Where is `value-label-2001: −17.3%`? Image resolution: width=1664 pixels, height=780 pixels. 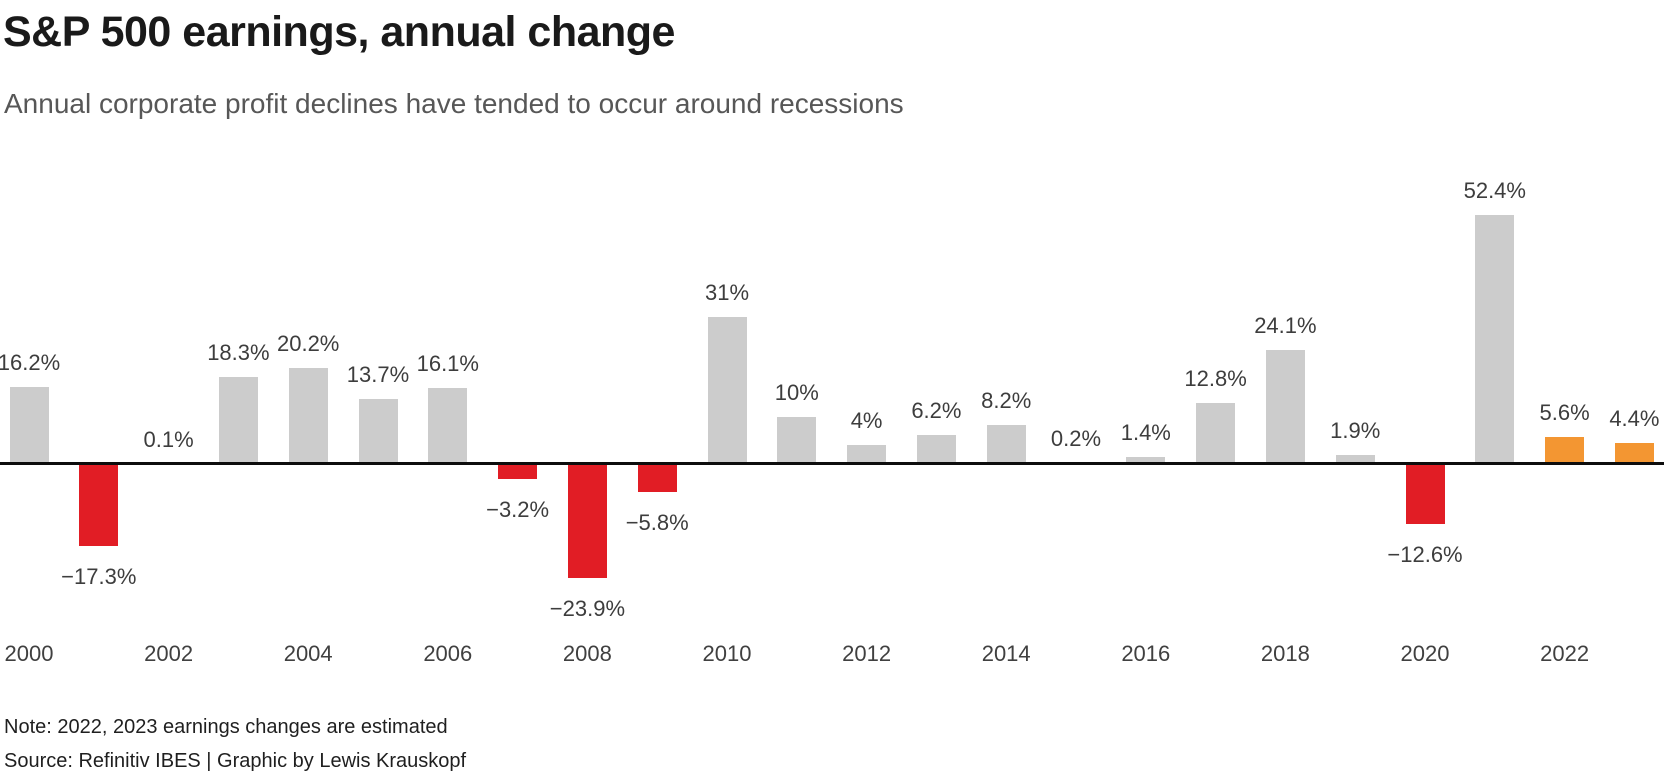
value-label-2001: −17.3% is located at coordinates (99, 577).